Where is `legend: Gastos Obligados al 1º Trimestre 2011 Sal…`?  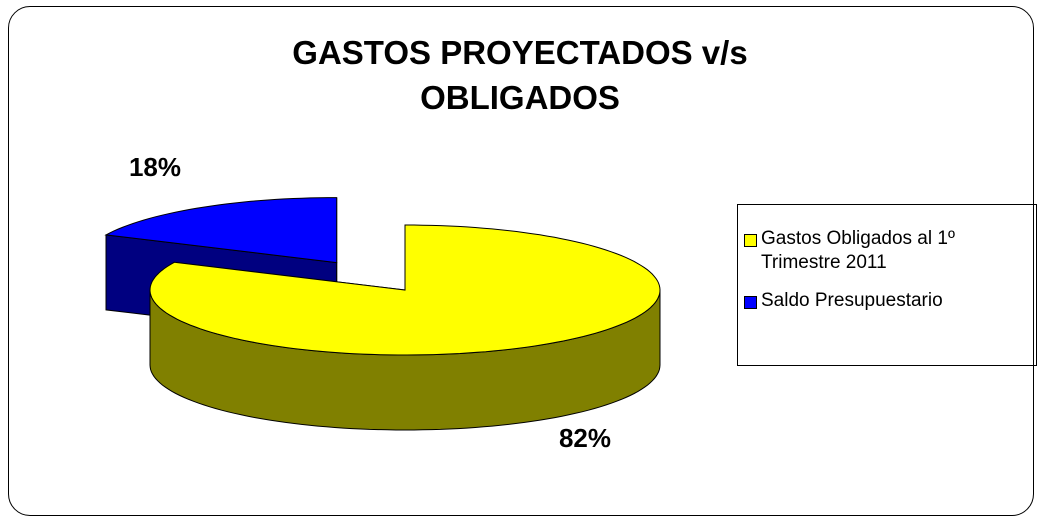 legend: Gastos Obligados al 1º Trimestre 2011 Sal… is located at coordinates (887, 285).